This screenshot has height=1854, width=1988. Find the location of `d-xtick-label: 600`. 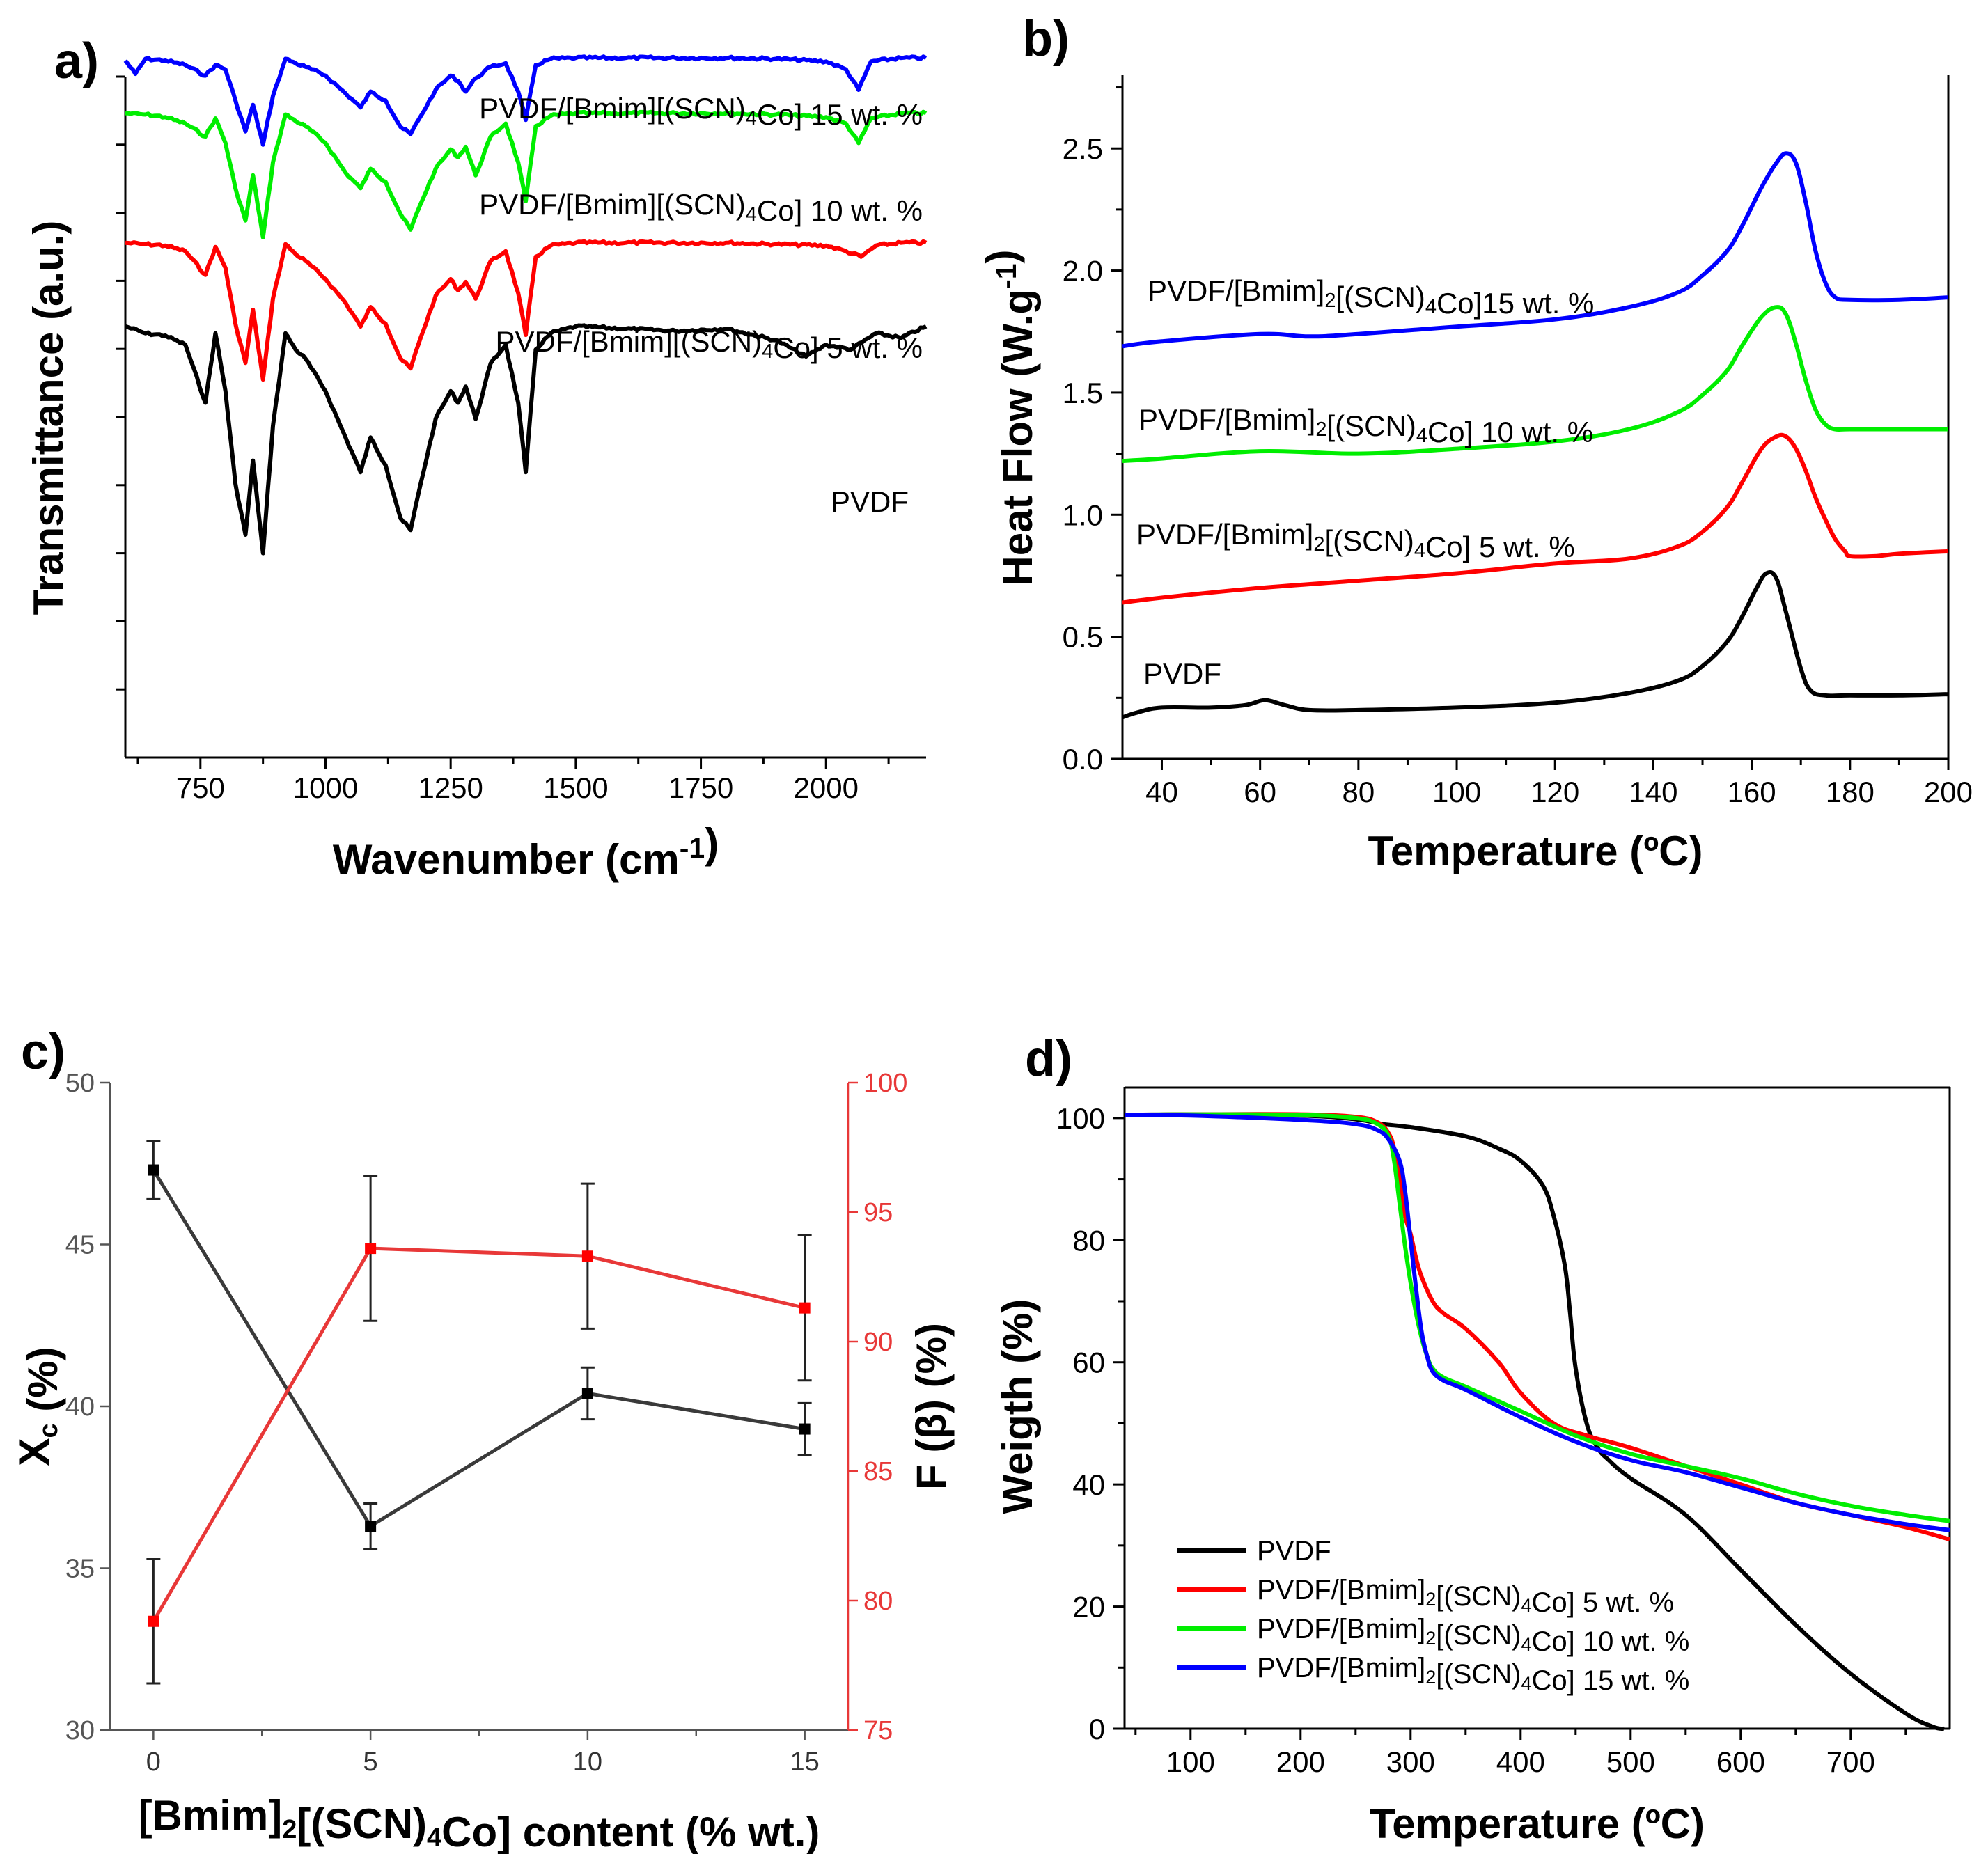

d-xtick-label: 600 is located at coordinates (1741, 1761).